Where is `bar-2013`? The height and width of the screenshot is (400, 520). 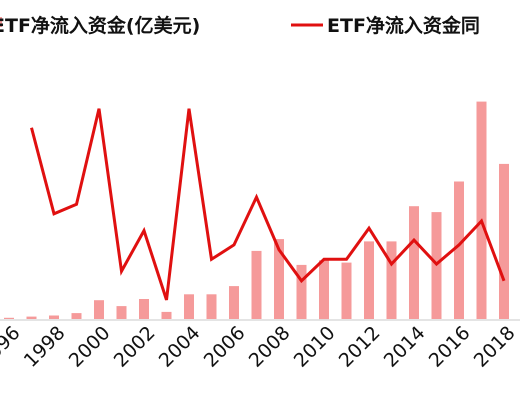
bar-2013 is located at coordinates (391, 280).